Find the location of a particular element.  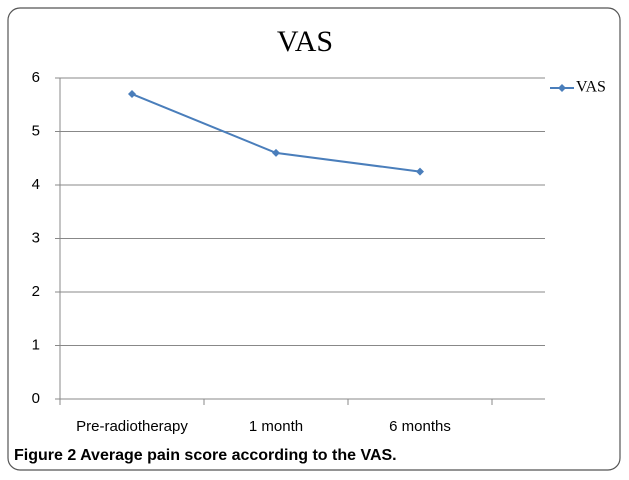

y-tick-label: 3 is located at coordinates (36, 237).